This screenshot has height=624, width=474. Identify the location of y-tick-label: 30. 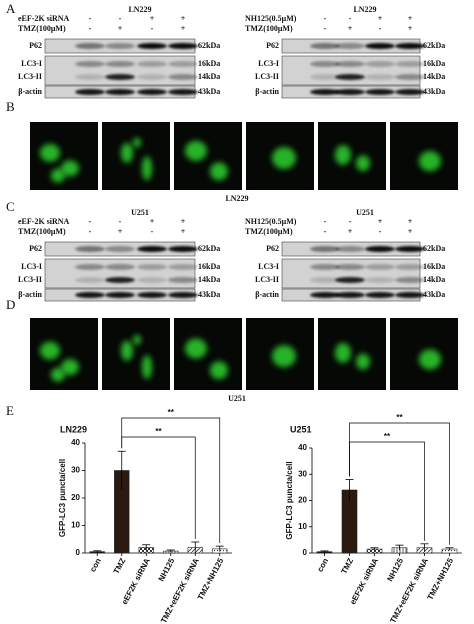
(302, 473).